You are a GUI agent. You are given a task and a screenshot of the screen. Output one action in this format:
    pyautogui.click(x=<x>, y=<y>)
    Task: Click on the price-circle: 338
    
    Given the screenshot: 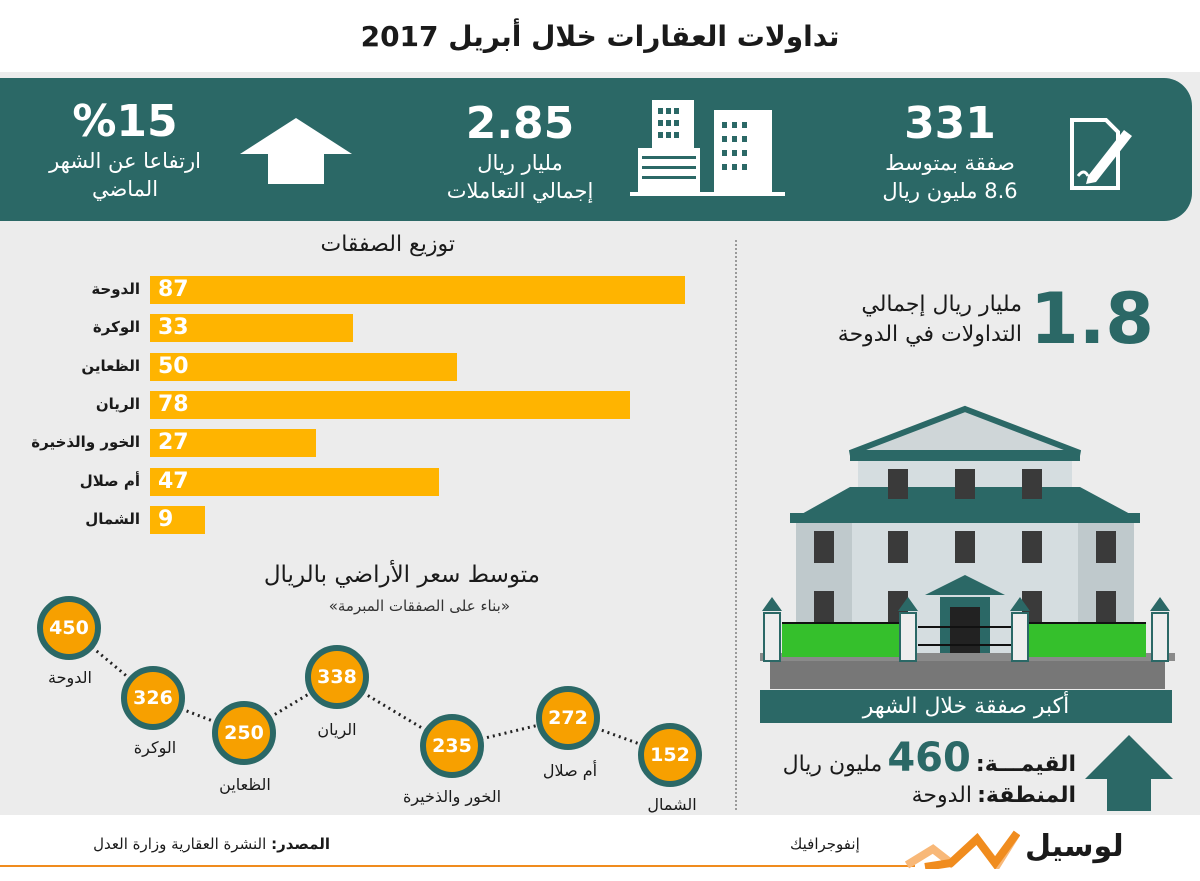 What is the action you would take?
    pyautogui.click(x=337, y=677)
    